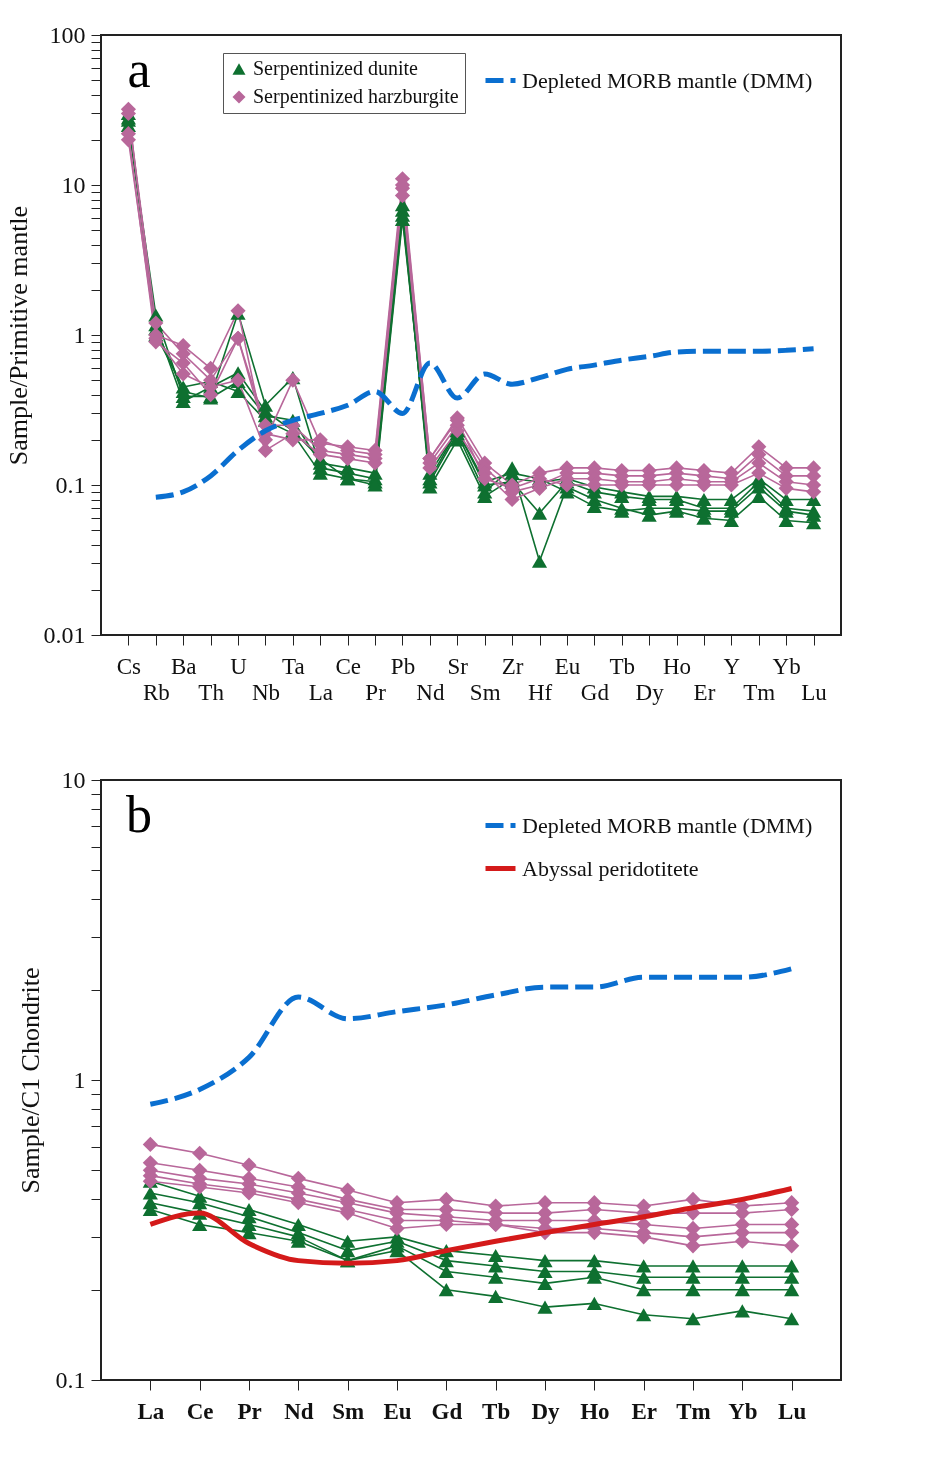 Image resolution: width=926 pixels, height=1467 pixels. What do you see at coordinates (67, 34) in the screenshot?
I see `y-tick-label: 100` at bounding box center [67, 34].